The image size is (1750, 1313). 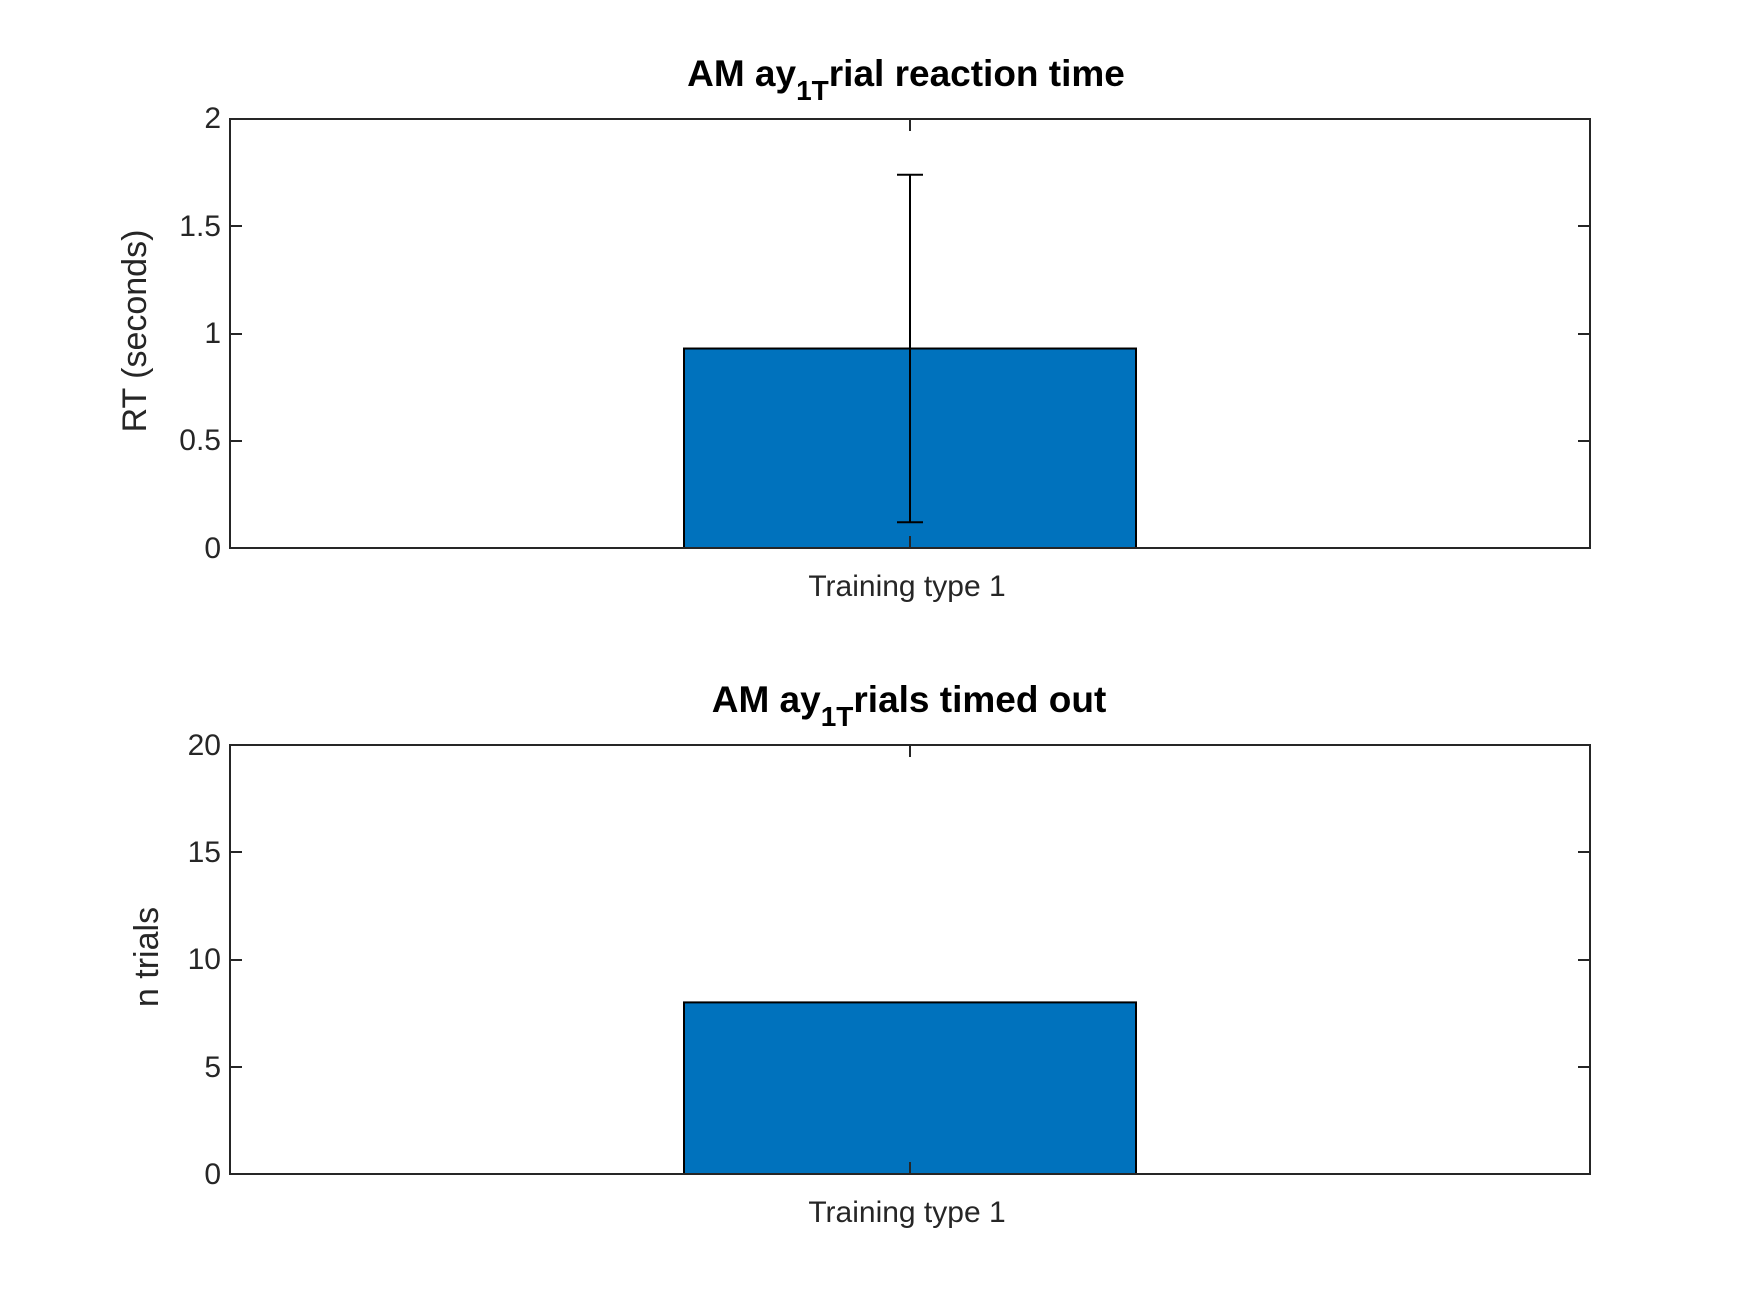 What do you see at coordinates (200, 226) in the screenshot?
I see `y-tick-label: 1.5` at bounding box center [200, 226].